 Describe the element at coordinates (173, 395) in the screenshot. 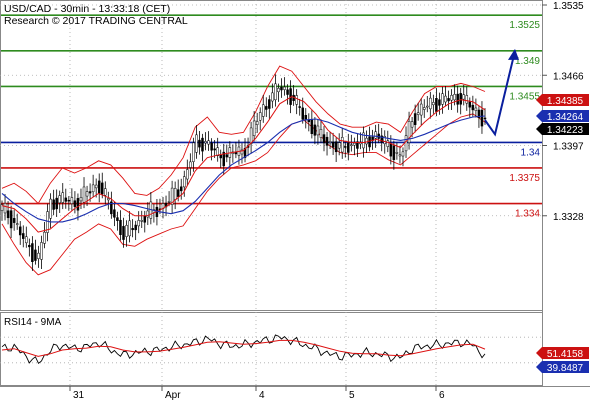

I see `x-tick-label: Apr` at that location.